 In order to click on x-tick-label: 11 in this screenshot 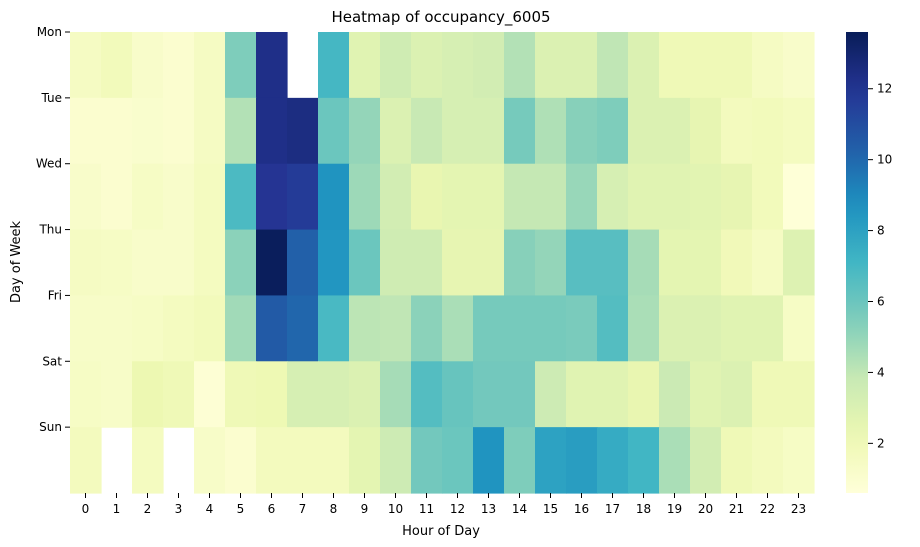, I will do `click(426, 509)`.